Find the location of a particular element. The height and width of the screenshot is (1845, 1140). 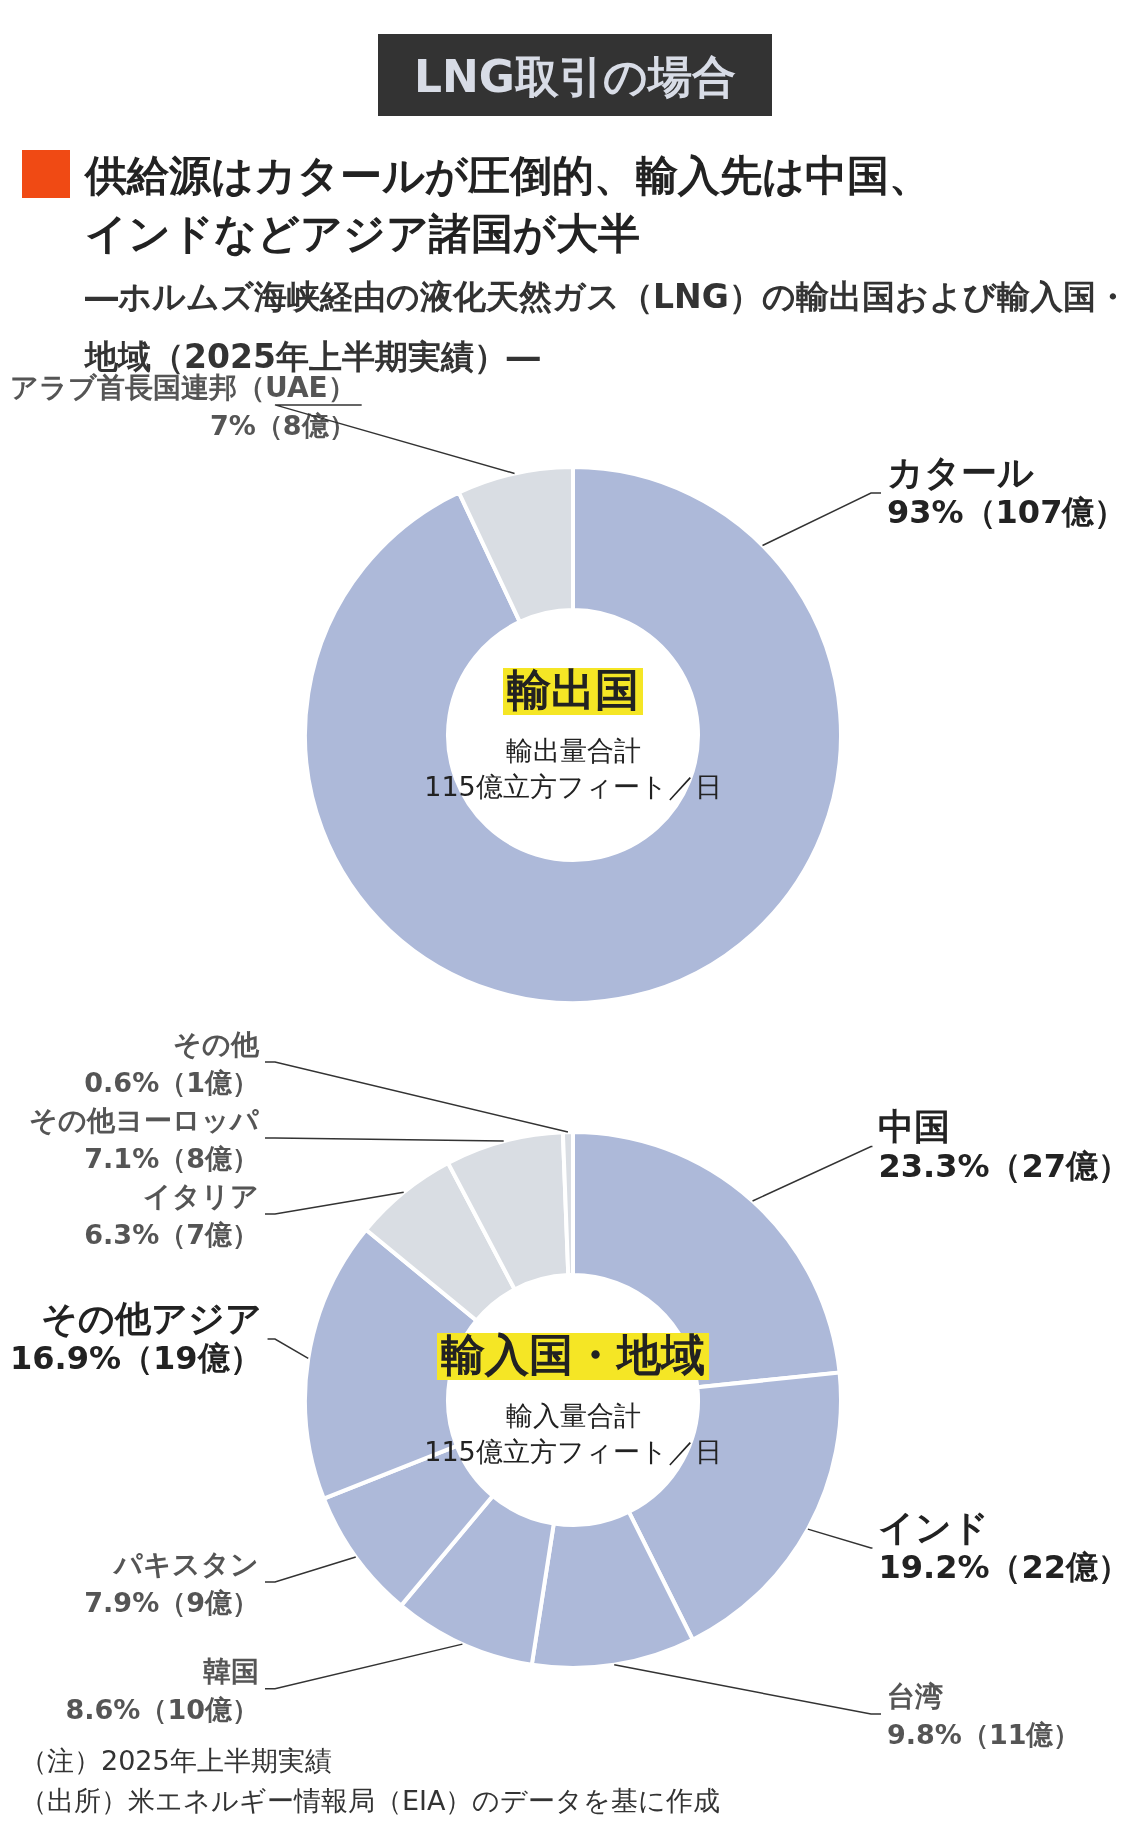

data-label: 16.9%（19億） is located at coordinates (136, 1358).